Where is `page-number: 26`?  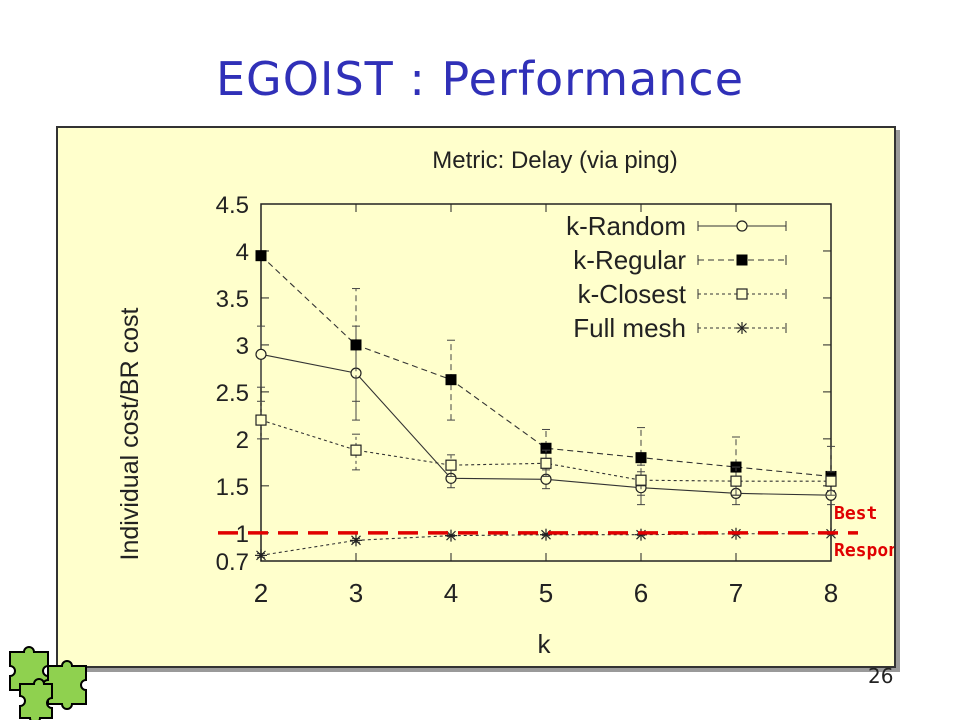
page-number: 26 is located at coordinates (881, 676).